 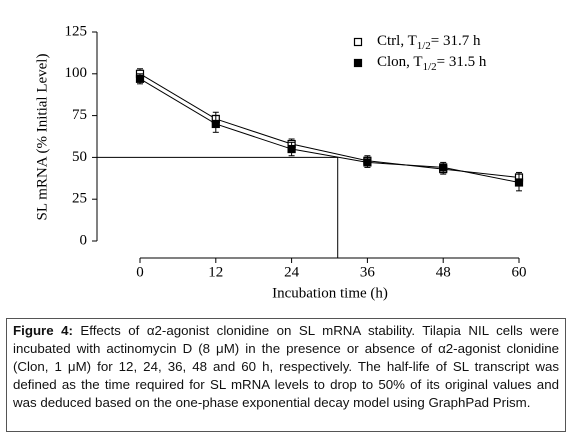 What do you see at coordinates (76, 73) in the screenshot?
I see `y-tick-label: 100` at bounding box center [76, 73].